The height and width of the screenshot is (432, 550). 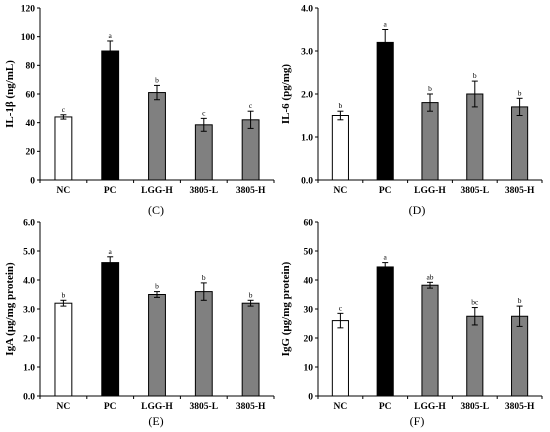 I want to click on y-tick-label: 80, so click(x=31, y=67).